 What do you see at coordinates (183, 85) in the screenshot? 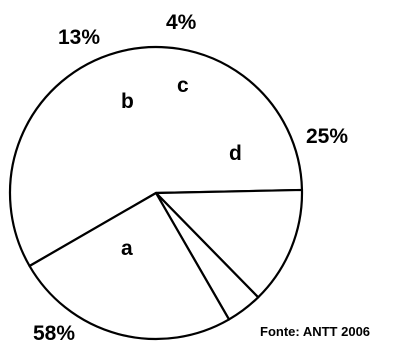
I see `slice-category-label-c: c` at bounding box center [183, 85].